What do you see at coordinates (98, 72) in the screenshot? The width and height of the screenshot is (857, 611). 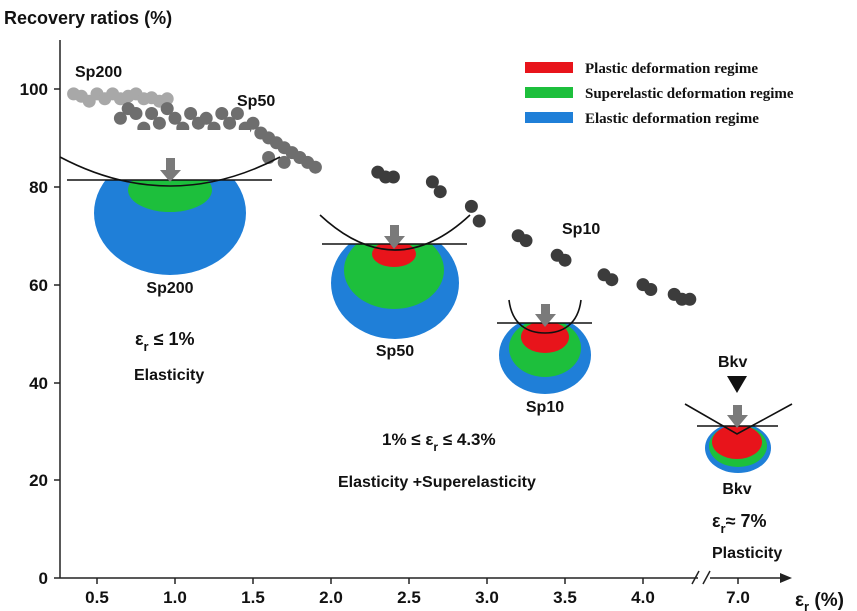 I see `label-sp200-top: Sp200` at bounding box center [98, 72].